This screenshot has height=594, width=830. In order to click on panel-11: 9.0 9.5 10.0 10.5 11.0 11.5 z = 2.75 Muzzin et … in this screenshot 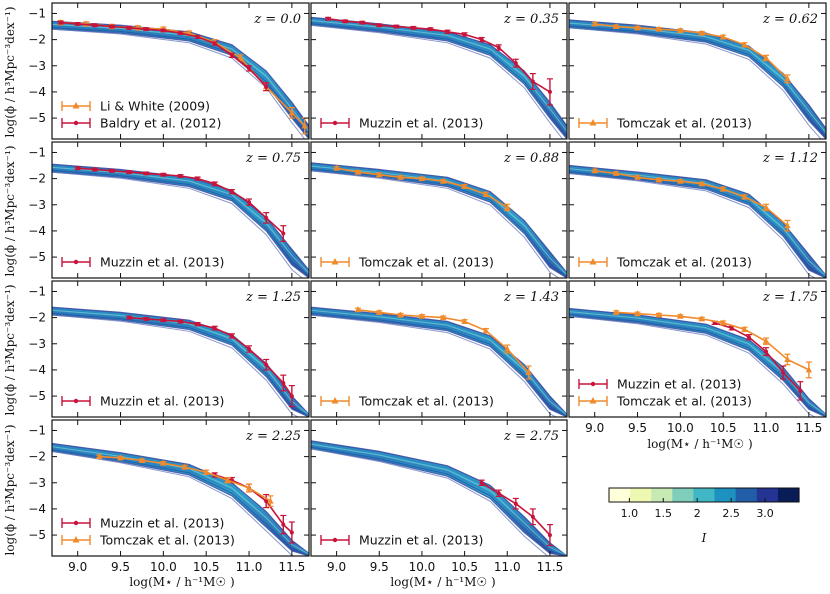, I will do `click(439, 496)`.